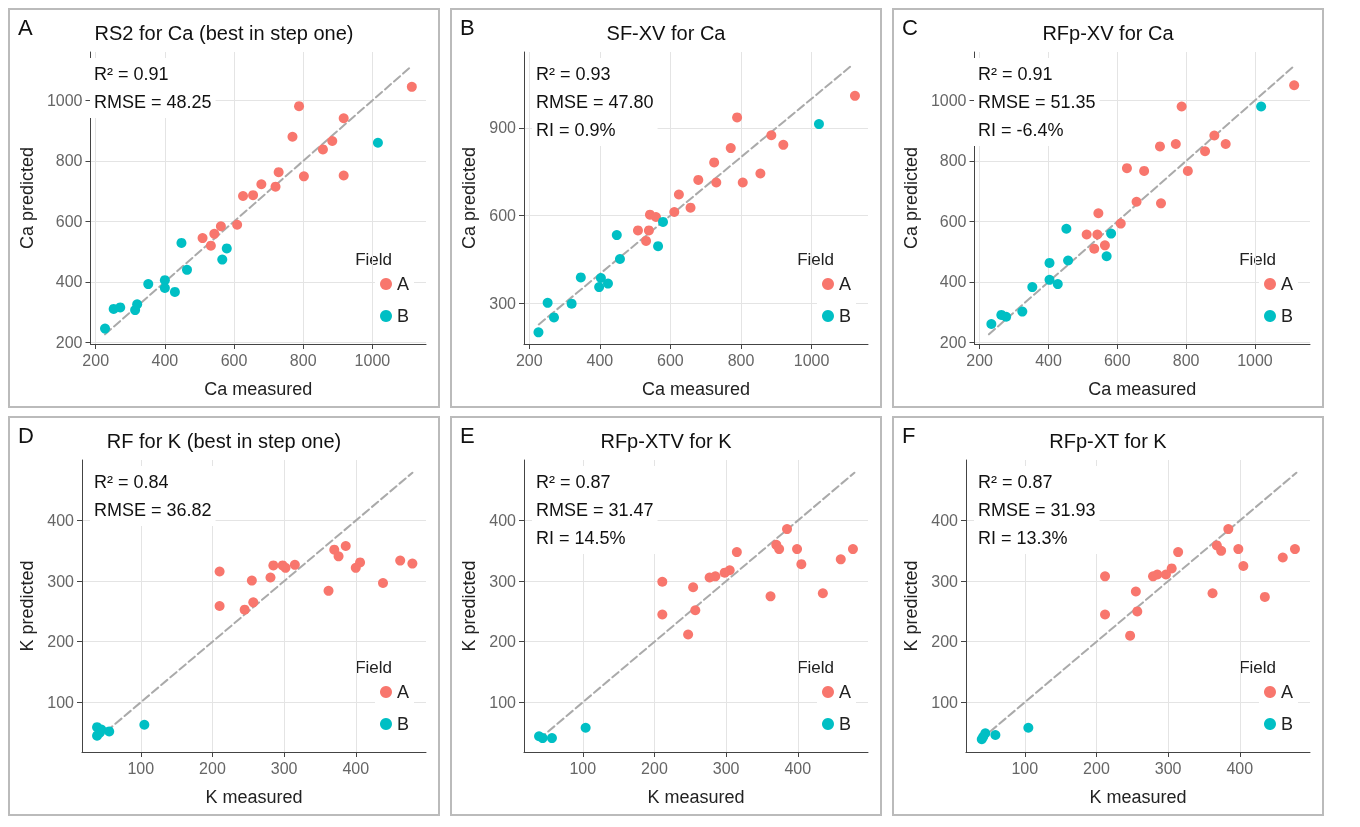 This screenshot has height=827, width=1360. What do you see at coordinates (573, 74) in the screenshot?
I see `annotation: R² = 0.93` at bounding box center [573, 74].